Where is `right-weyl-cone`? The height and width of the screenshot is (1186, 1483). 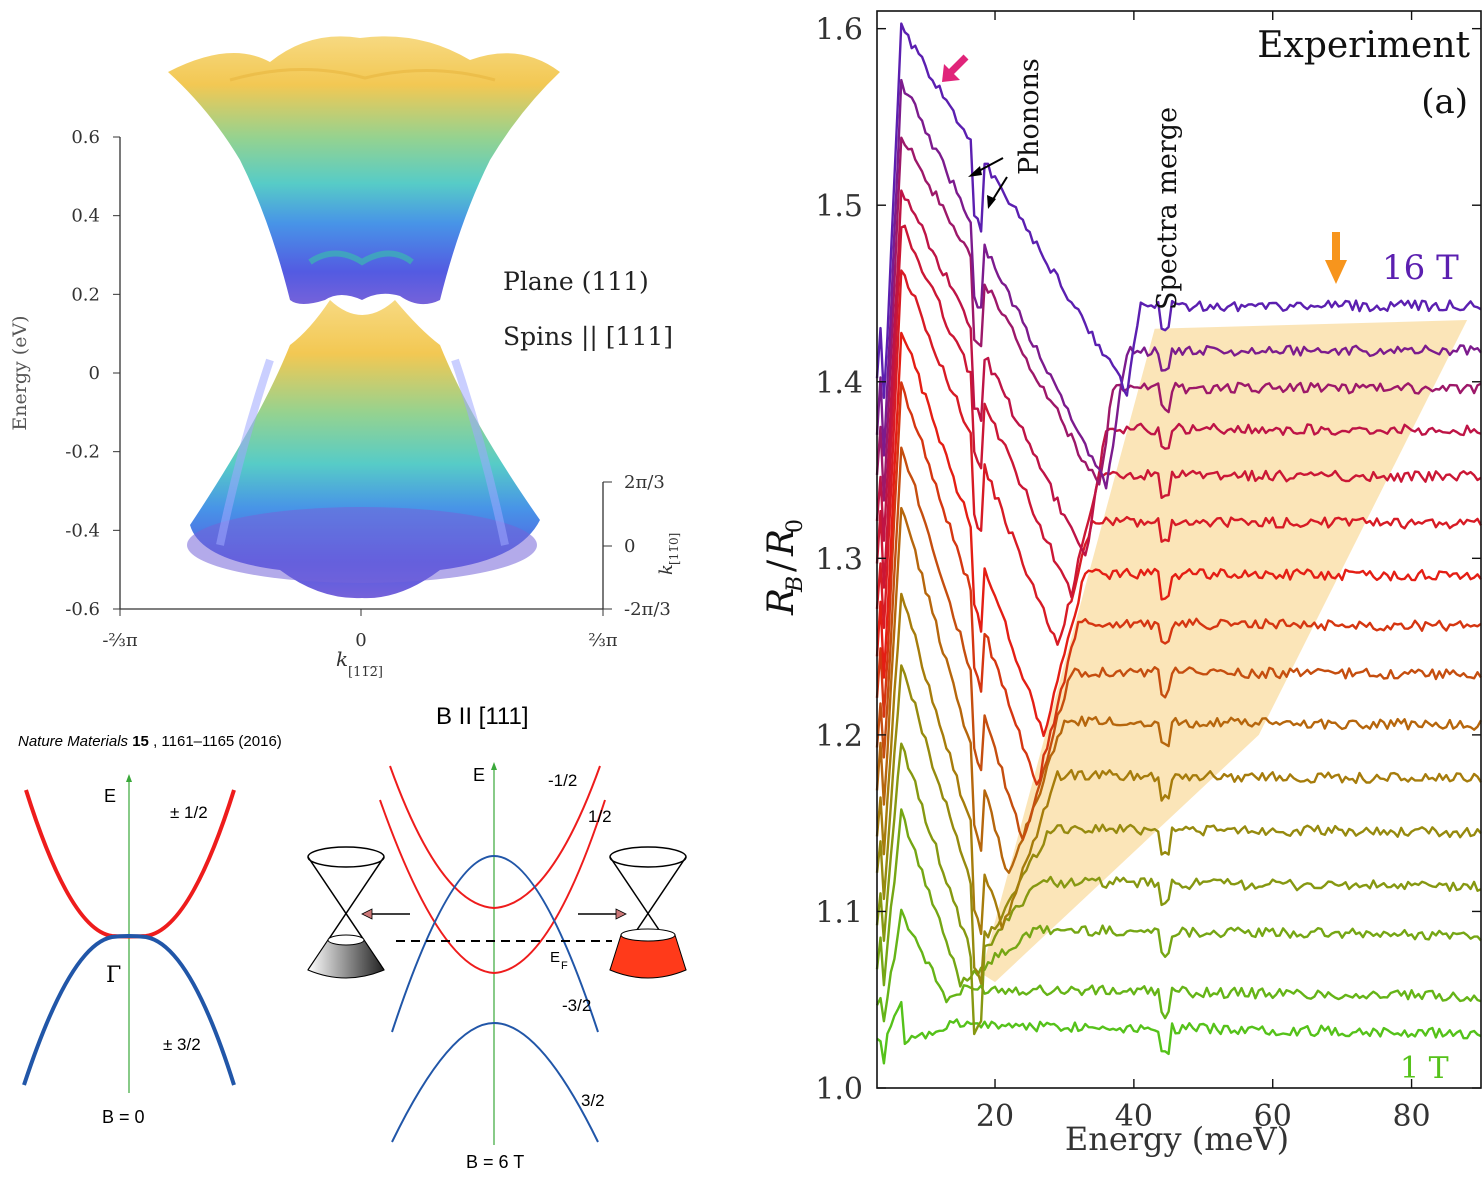
right-weyl-cone is located at coordinates (648, 912).